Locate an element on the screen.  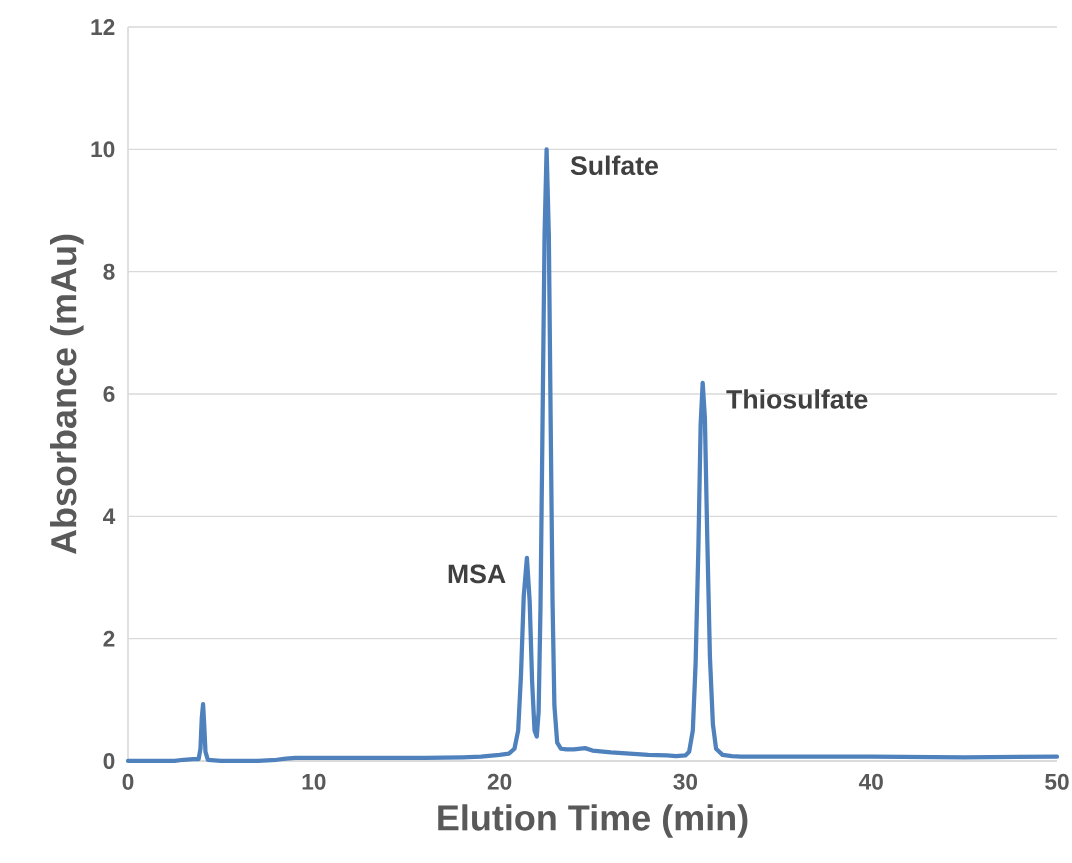
y-tick-label: 12 is located at coordinates (103, 27).